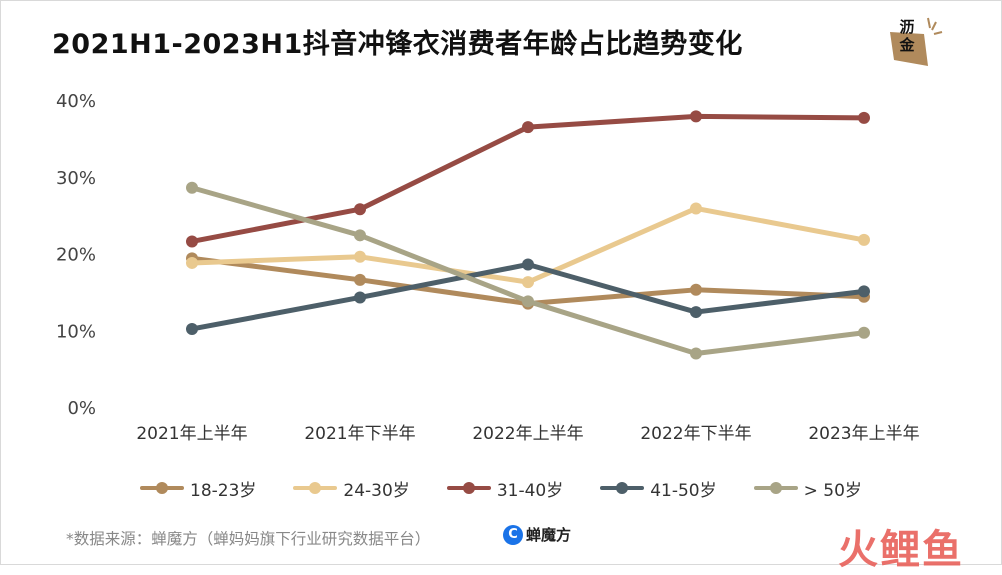 This screenshot has height=575, width=1002. What do you see at coordinates (248, 539) in the screenshot?
I see `data-source-note: *数据来源：蝉魔方（蝉妈妈旗下行业研究数据平台）` at bounding box center [248, 539].